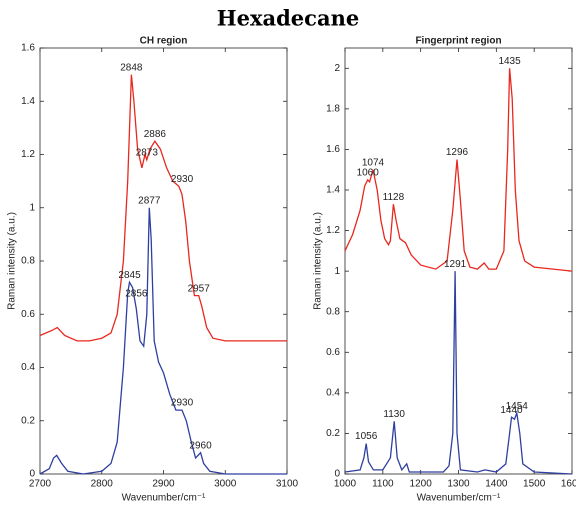 The width and height of the screenshot is (576, 505). Describe the element at coordinates (534, 484) in the screenshot. I see `x-tick-label: 1500` at that location.